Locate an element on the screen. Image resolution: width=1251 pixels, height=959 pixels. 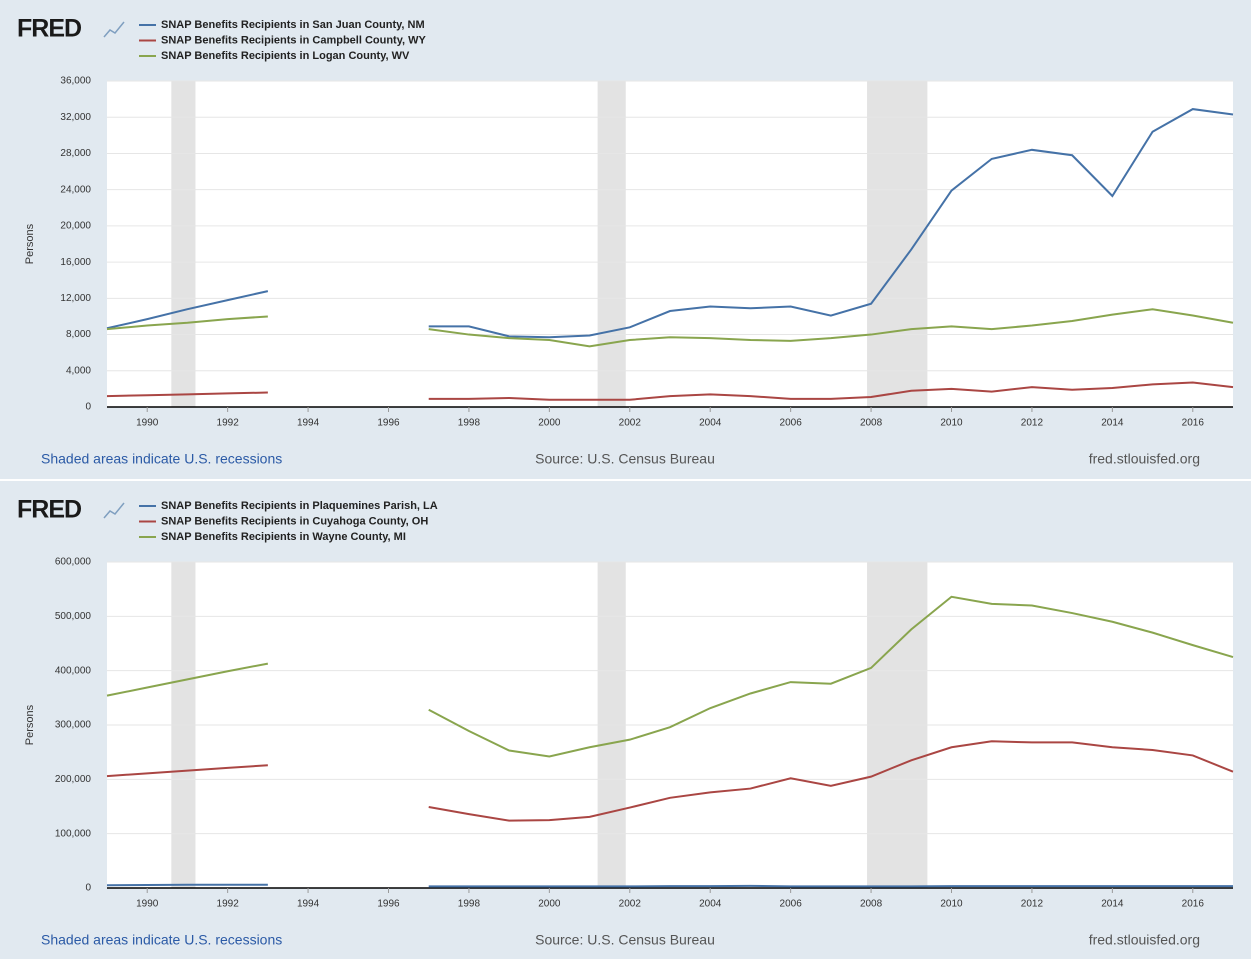
y-tick-label: 4,000 is located at coordinates (78, 370).